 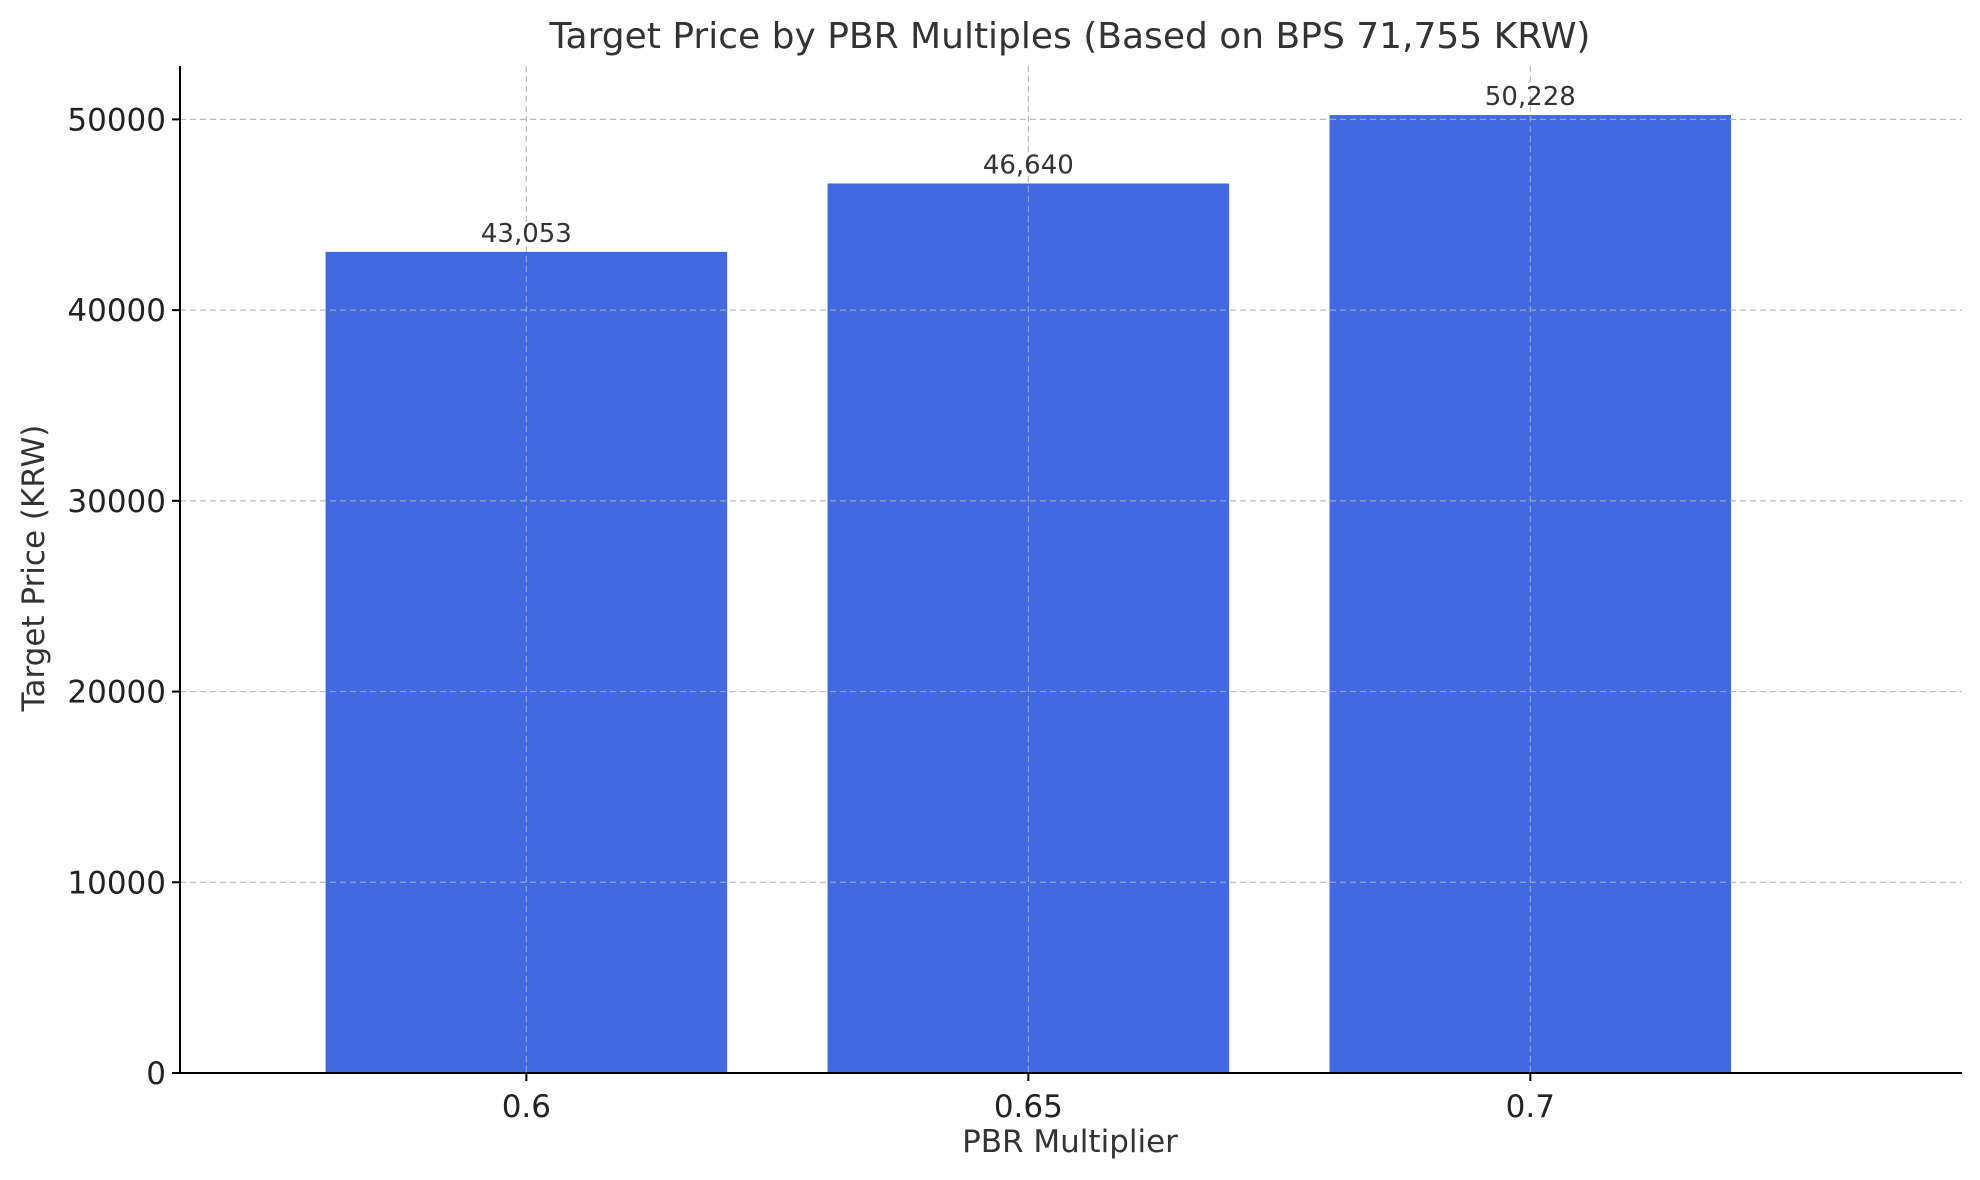 What do you see at coordinates (34, 569) in the screenshot?
I see `y-axis-label: Target Price (KRW)` at bounding box center [34, 569].